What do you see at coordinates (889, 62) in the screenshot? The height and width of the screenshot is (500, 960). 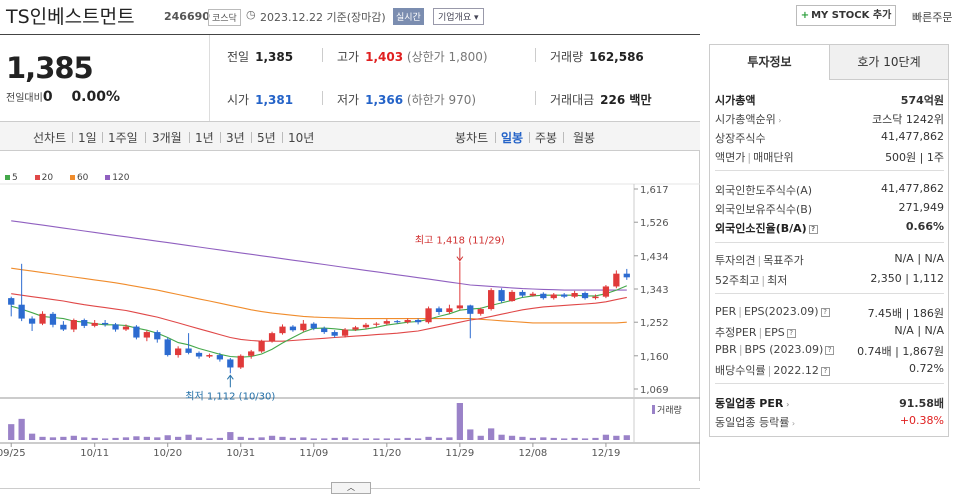 I see `tab-hoga-10: 호가 10단계` at bounding box center [889, 62].